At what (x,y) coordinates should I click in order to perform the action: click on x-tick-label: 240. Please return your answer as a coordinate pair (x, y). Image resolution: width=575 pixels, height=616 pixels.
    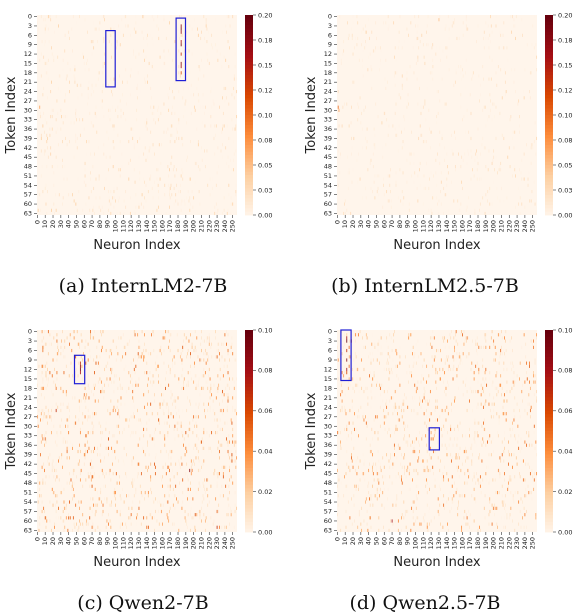
    Looking at the image, I should click on (225, 226).